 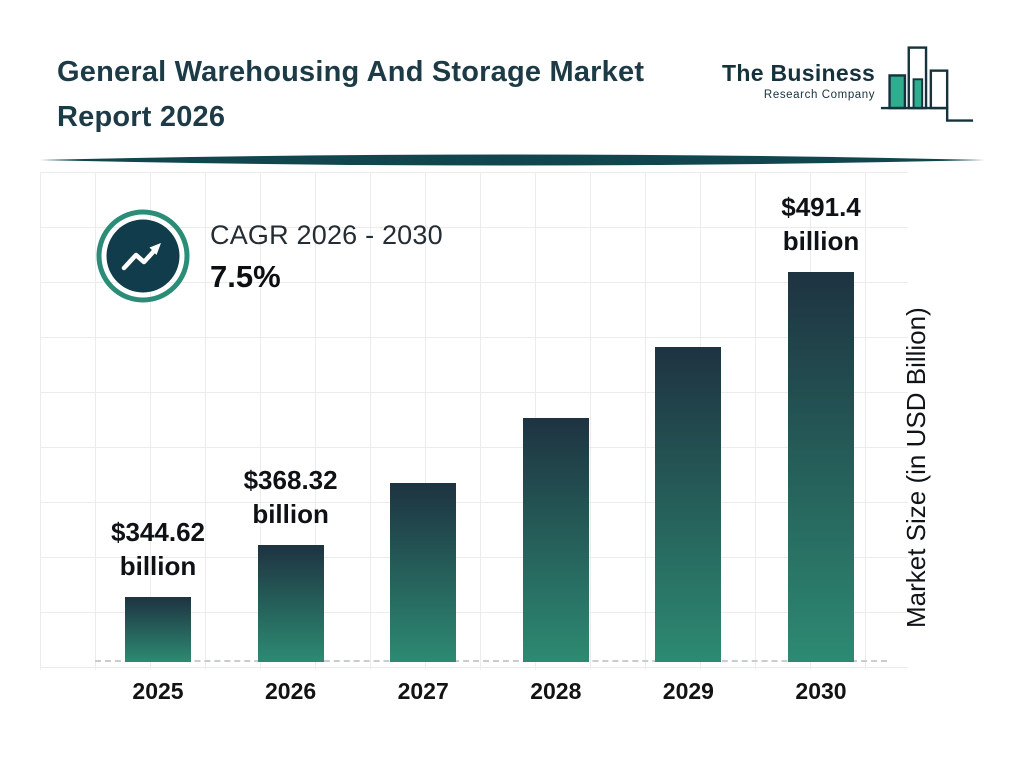 I want to click on x-tick-2027: 2027, so click(x=423, y=691).